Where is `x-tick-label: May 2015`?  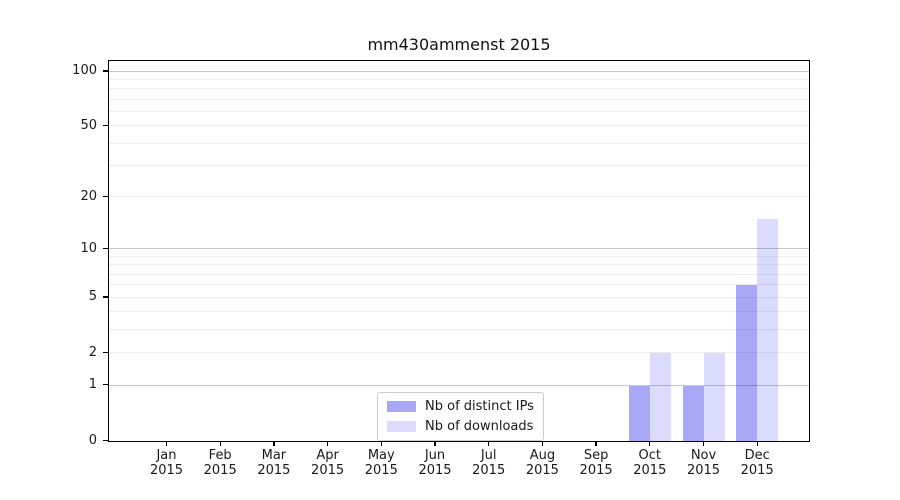 x-tick-label: May 2015 is located at coordinates (381, 463).